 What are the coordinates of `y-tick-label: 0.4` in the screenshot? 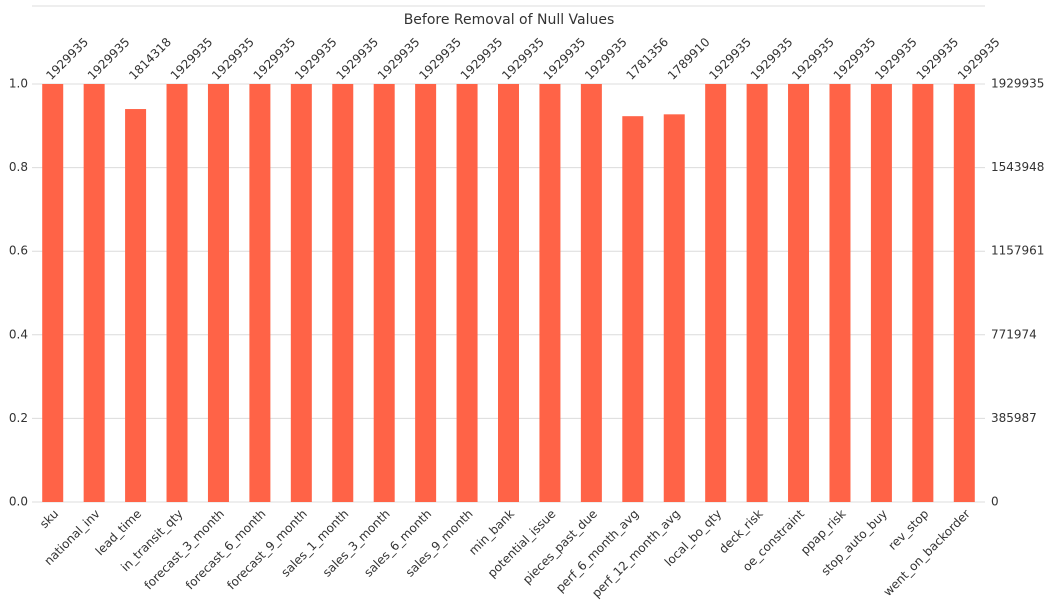 It's located at (18, 334).